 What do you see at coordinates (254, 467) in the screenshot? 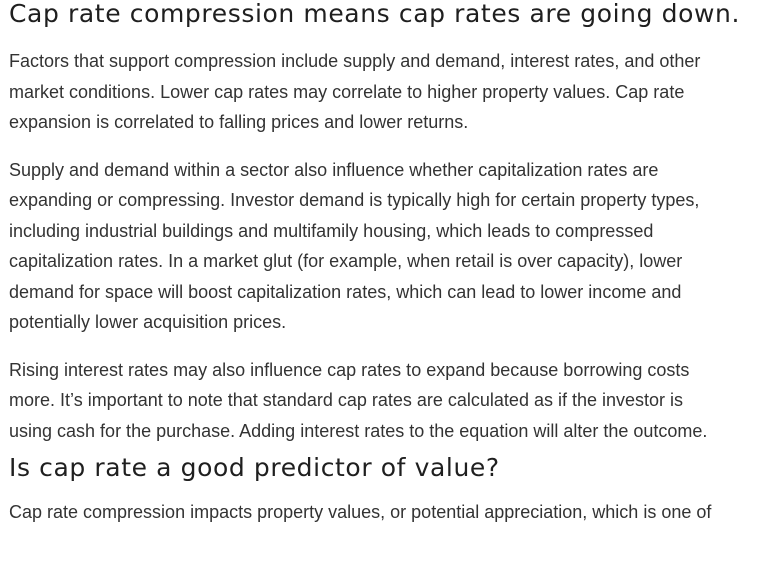
I see `section-heading-predictor-of-value: Is cap rate a good predictor of value?` at bounding box center [254, 467].